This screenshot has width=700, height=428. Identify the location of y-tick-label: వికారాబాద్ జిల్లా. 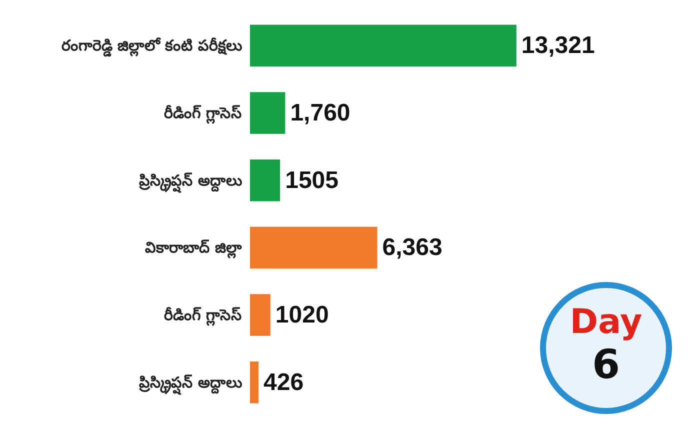
(193, 248).